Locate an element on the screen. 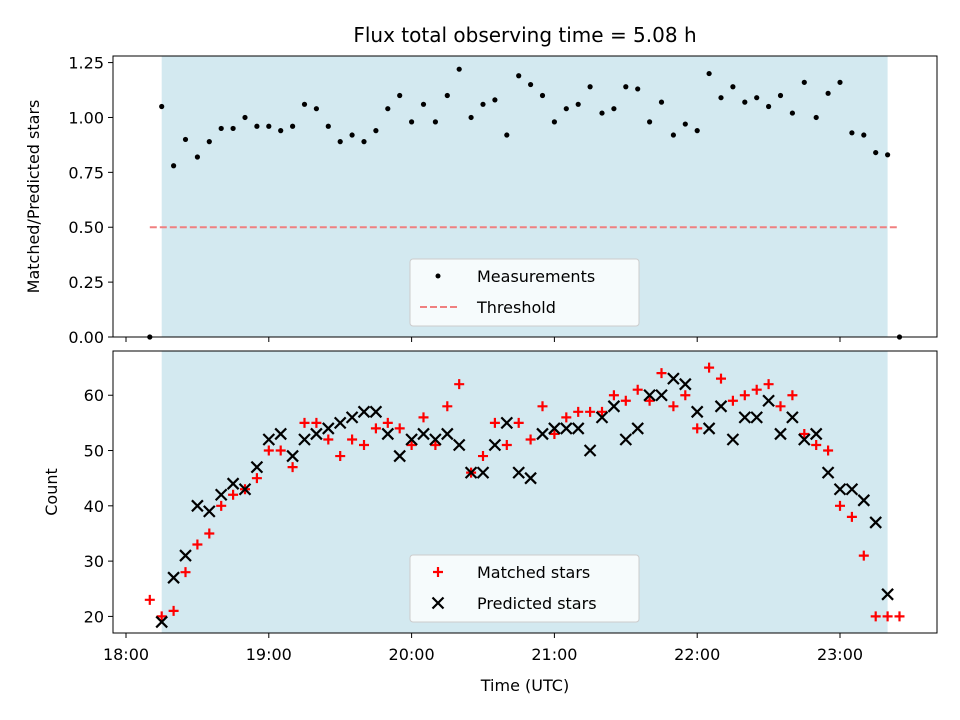 This screenshot has height=720, width=960. top-legend-box is located at coordinates (524, 292).